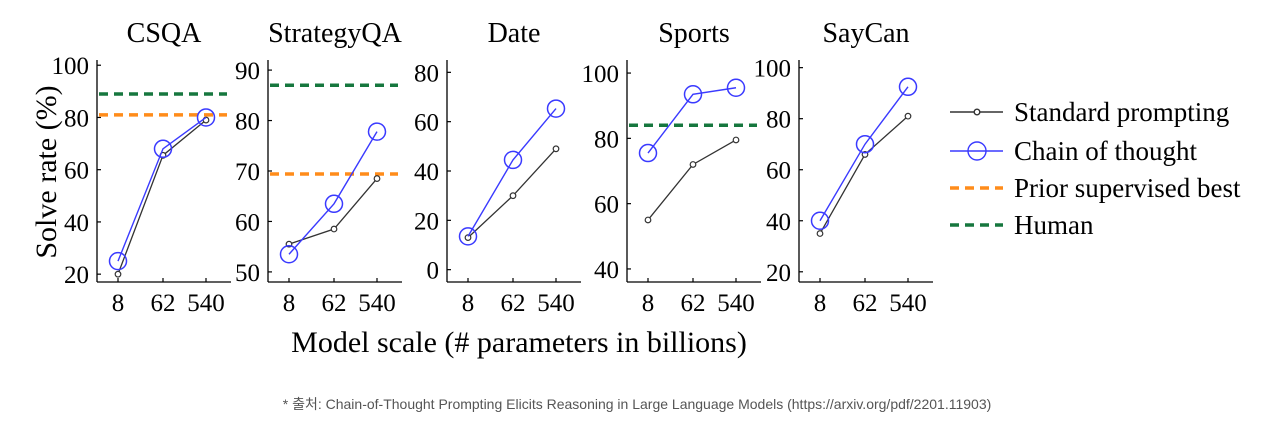  What do you see at coordinates (514, 33) in the screenshot?
I see `panel-title: Date` at bounding box center [514, 33].